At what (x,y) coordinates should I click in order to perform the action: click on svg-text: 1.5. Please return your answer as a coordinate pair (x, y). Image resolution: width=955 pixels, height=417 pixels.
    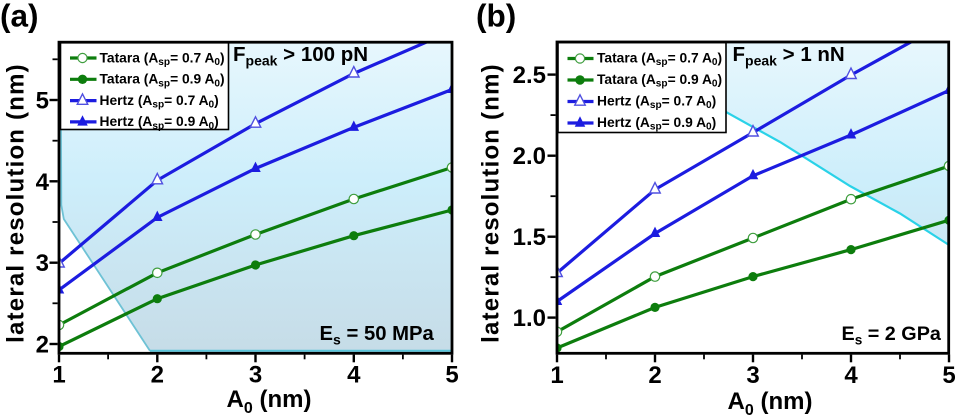
    Looking at the image, I should click on (529, 237).